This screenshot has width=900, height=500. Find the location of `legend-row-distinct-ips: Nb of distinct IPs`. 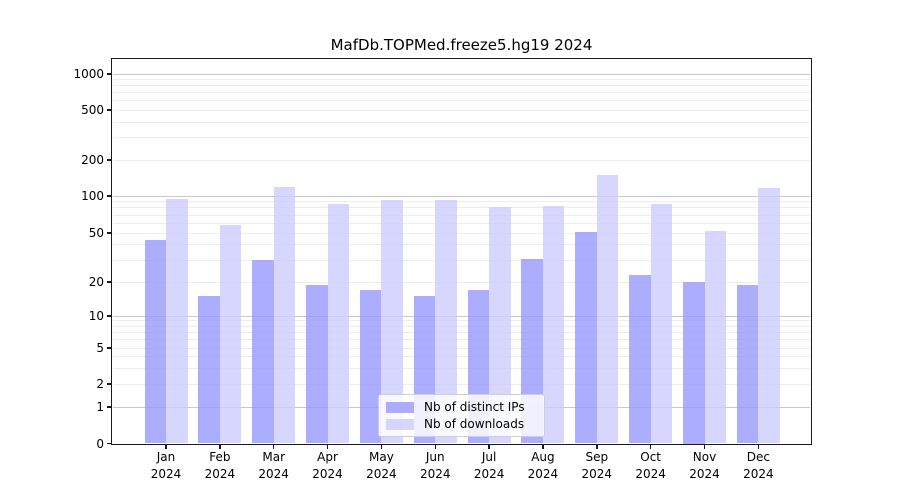

legend-row-distinct-ips: Nb of distinct IPs is located at coordinates (461, 407).